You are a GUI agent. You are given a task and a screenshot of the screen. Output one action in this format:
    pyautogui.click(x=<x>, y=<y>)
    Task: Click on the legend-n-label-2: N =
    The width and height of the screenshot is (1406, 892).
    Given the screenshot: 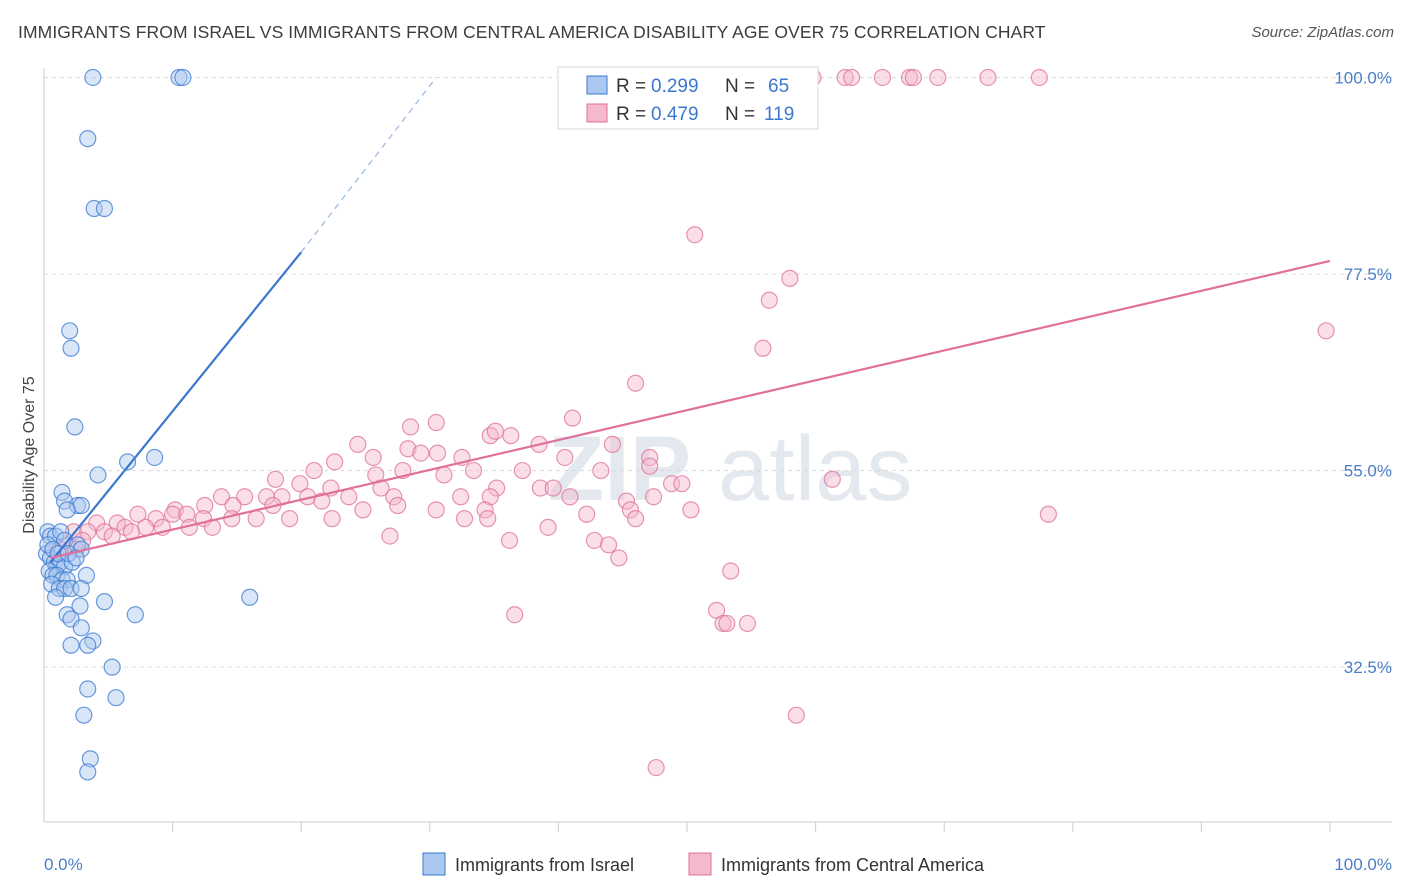 What is the action you would take?
    pyautogui.click(x=740, y=114)
    